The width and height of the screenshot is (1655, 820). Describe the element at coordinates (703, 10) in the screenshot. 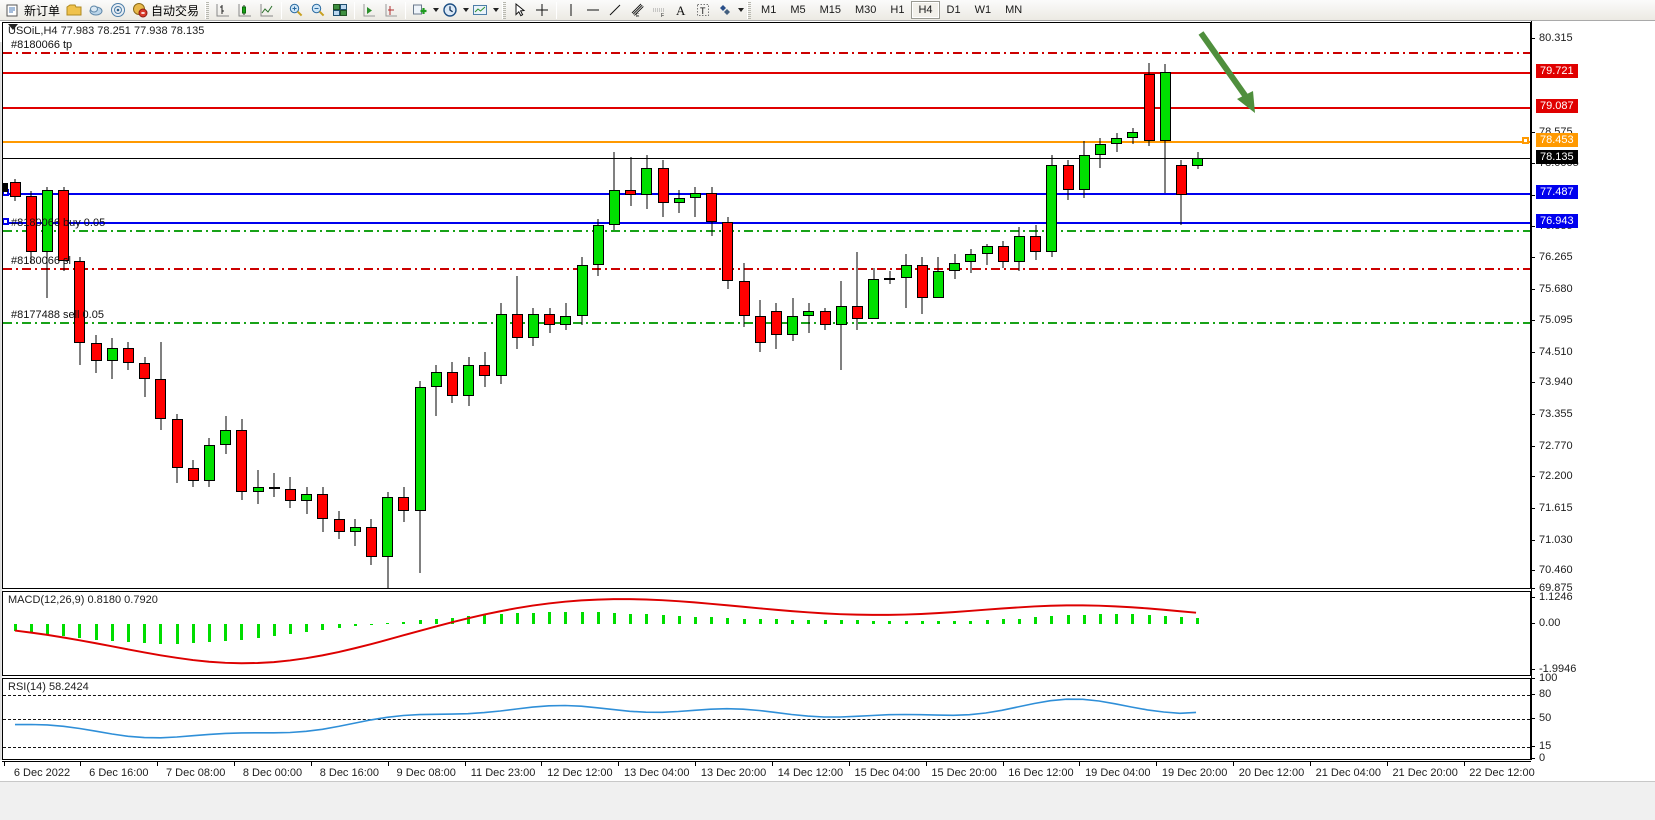

I see `label-button: T` at that location.